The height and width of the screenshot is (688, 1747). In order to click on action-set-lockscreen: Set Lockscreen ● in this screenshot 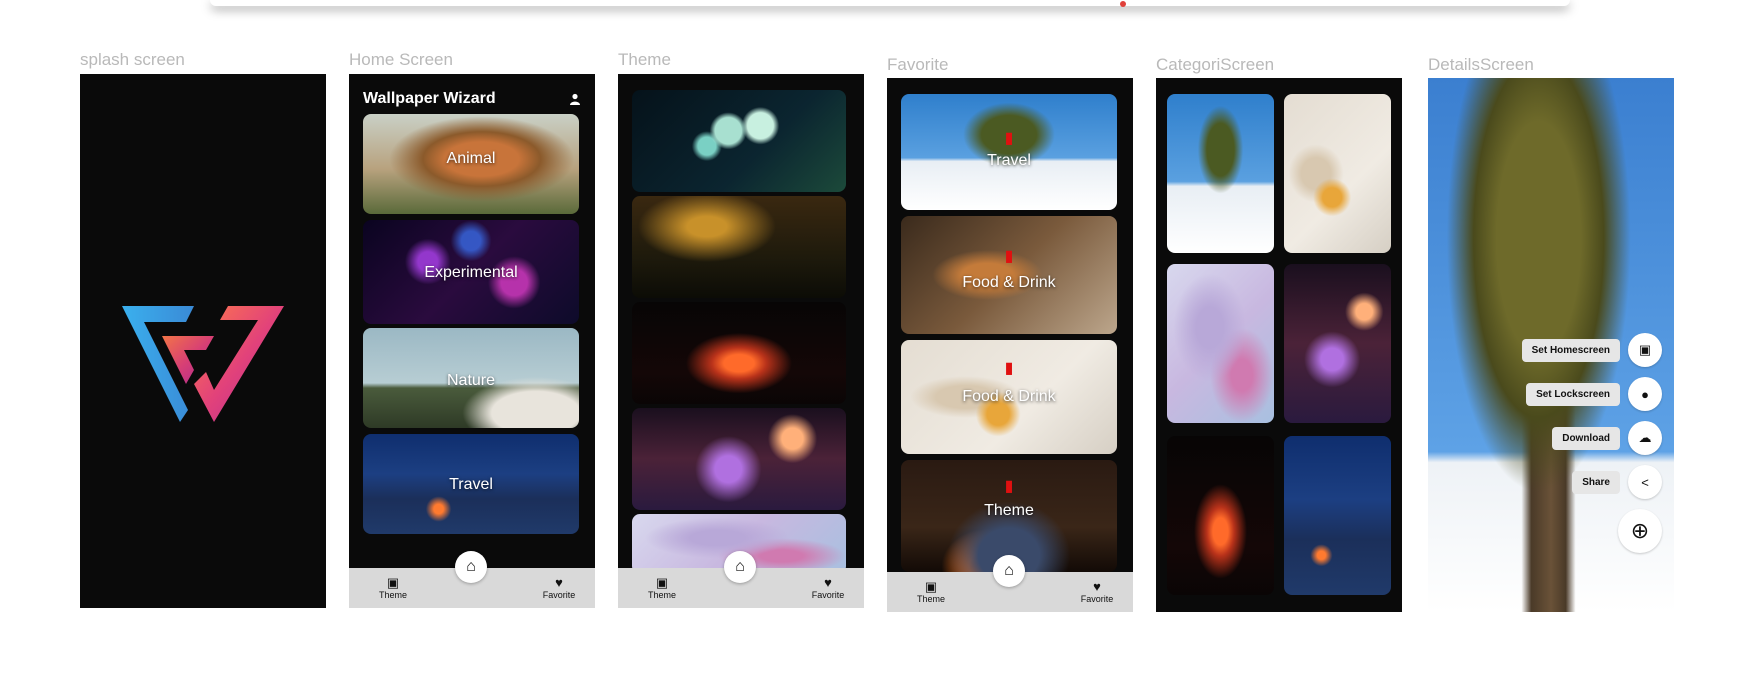, I will do `click(1594, 394)`.